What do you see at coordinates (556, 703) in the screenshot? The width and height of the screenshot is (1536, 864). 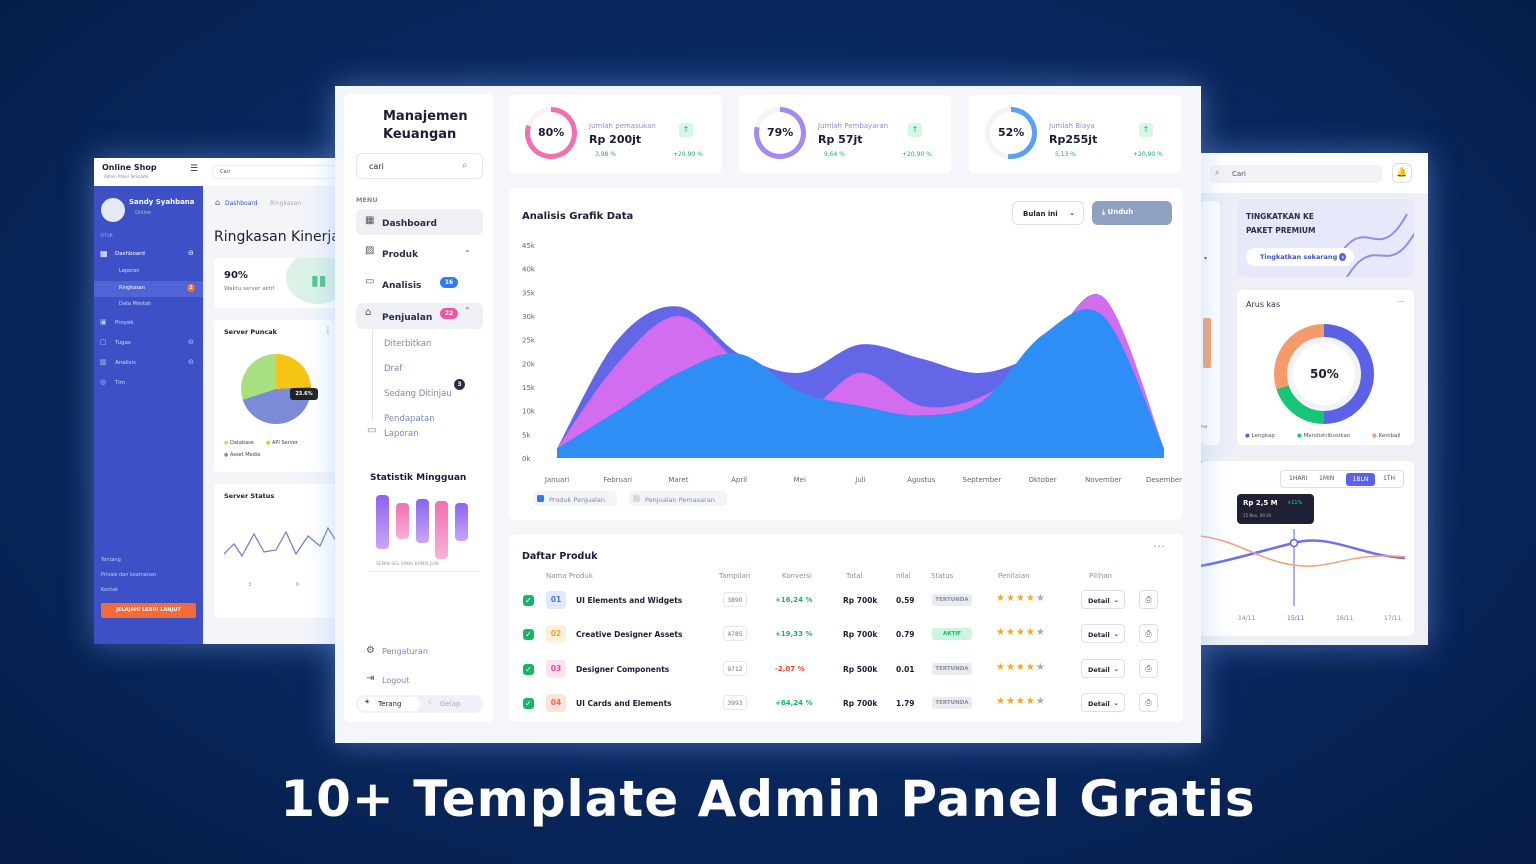 I see `row-number: 04` at bounding box center [556, 703].